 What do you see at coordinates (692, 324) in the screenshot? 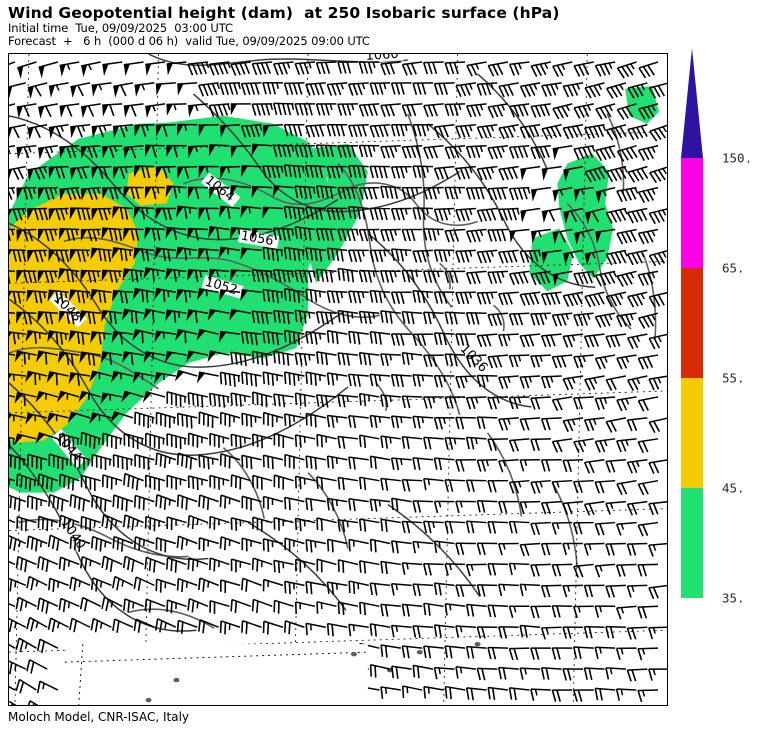
I see `colorbar` at bounding box center [692, 324].